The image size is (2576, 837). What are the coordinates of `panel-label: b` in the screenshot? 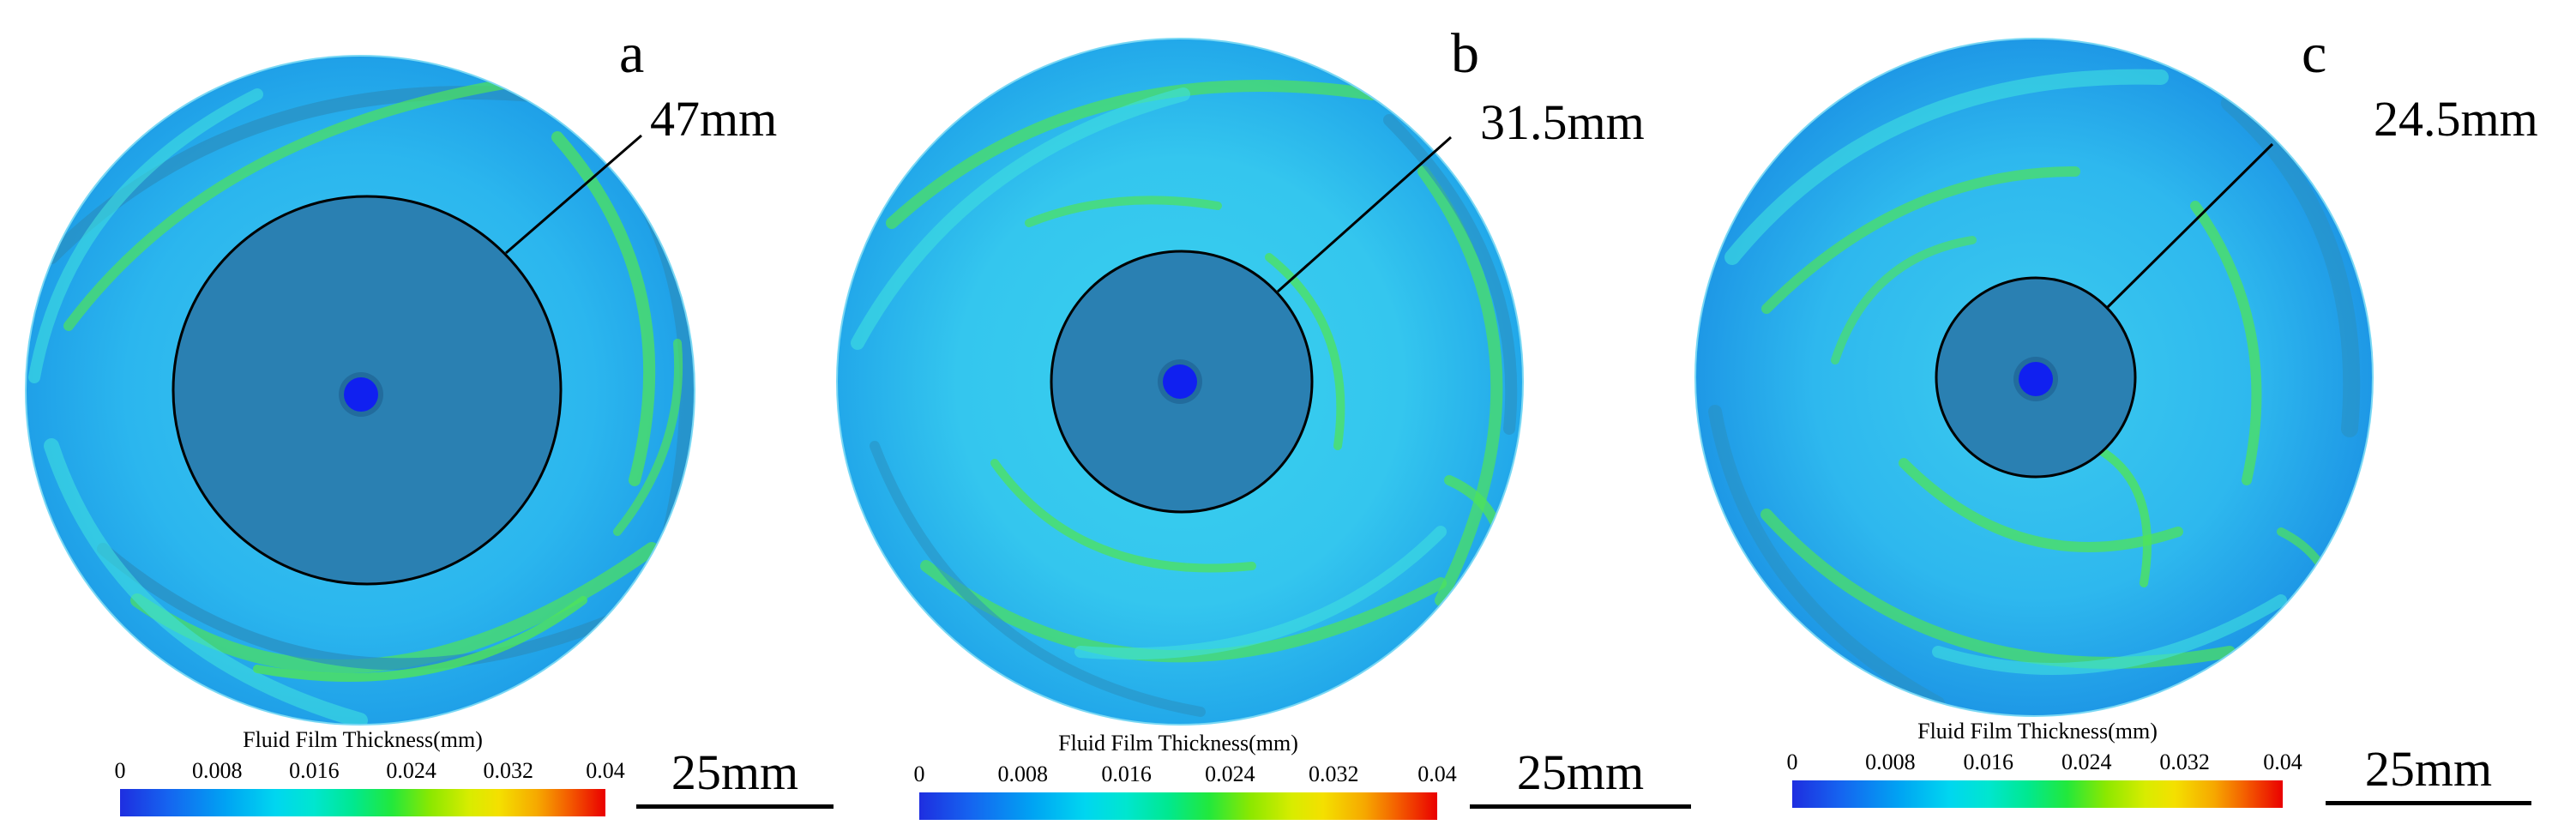 It's located at (1465, 53).